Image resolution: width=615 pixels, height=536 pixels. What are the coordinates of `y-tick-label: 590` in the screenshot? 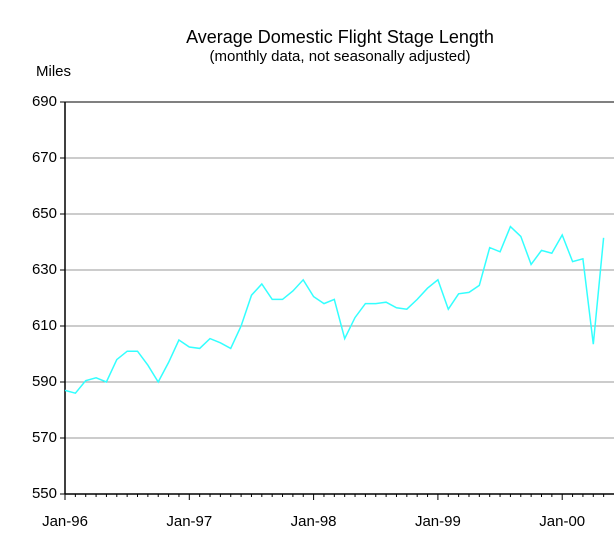 It's located at (44, 381).